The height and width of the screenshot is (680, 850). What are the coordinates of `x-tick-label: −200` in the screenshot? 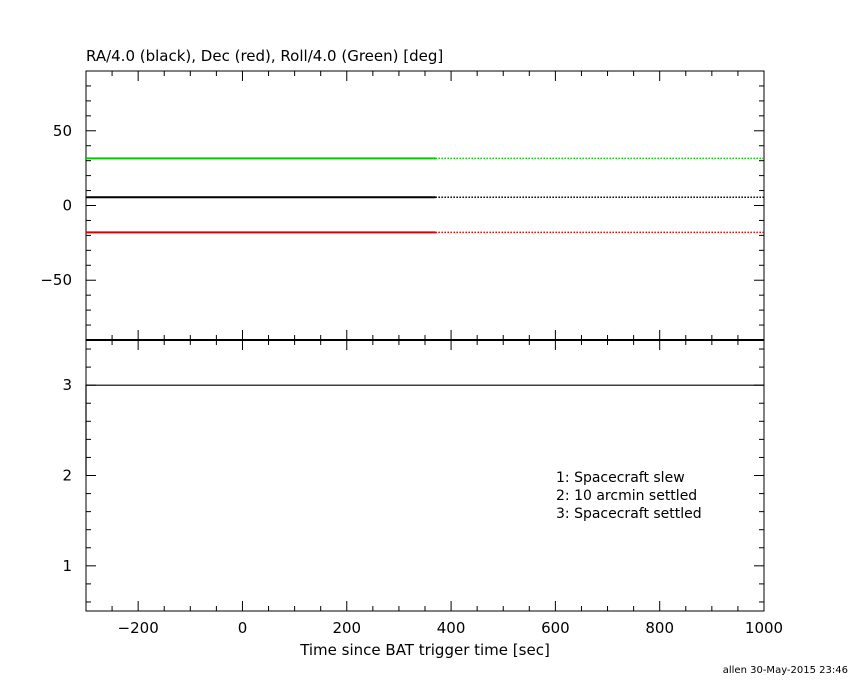 It's located at (138, 628).